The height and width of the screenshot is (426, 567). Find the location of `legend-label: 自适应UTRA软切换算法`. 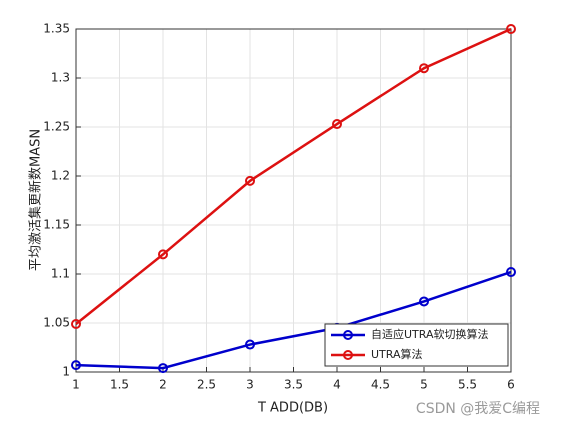

legend-label: 自适应UTRA软切换算法 is located at coordinates (430, 334).